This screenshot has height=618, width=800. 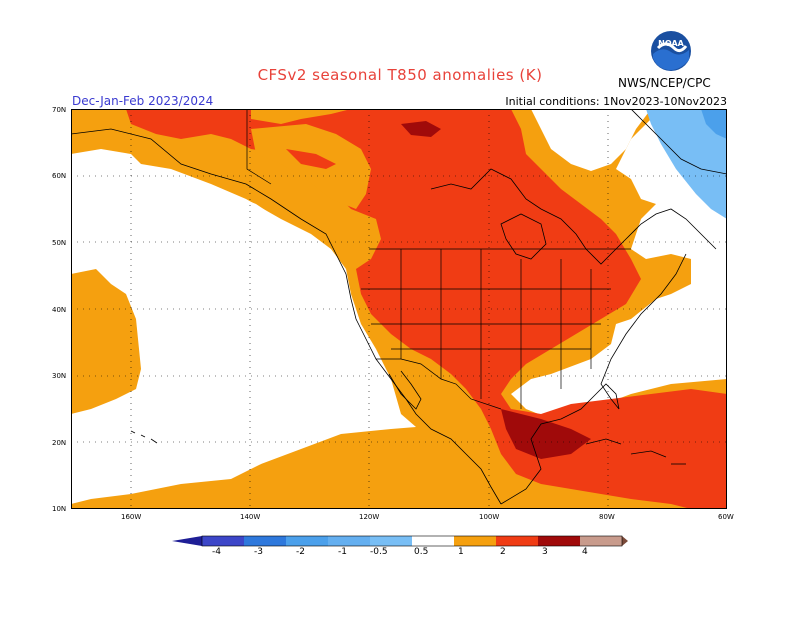 I want to click on colorbar-tick: -0.5, so click(x=379, y=552).